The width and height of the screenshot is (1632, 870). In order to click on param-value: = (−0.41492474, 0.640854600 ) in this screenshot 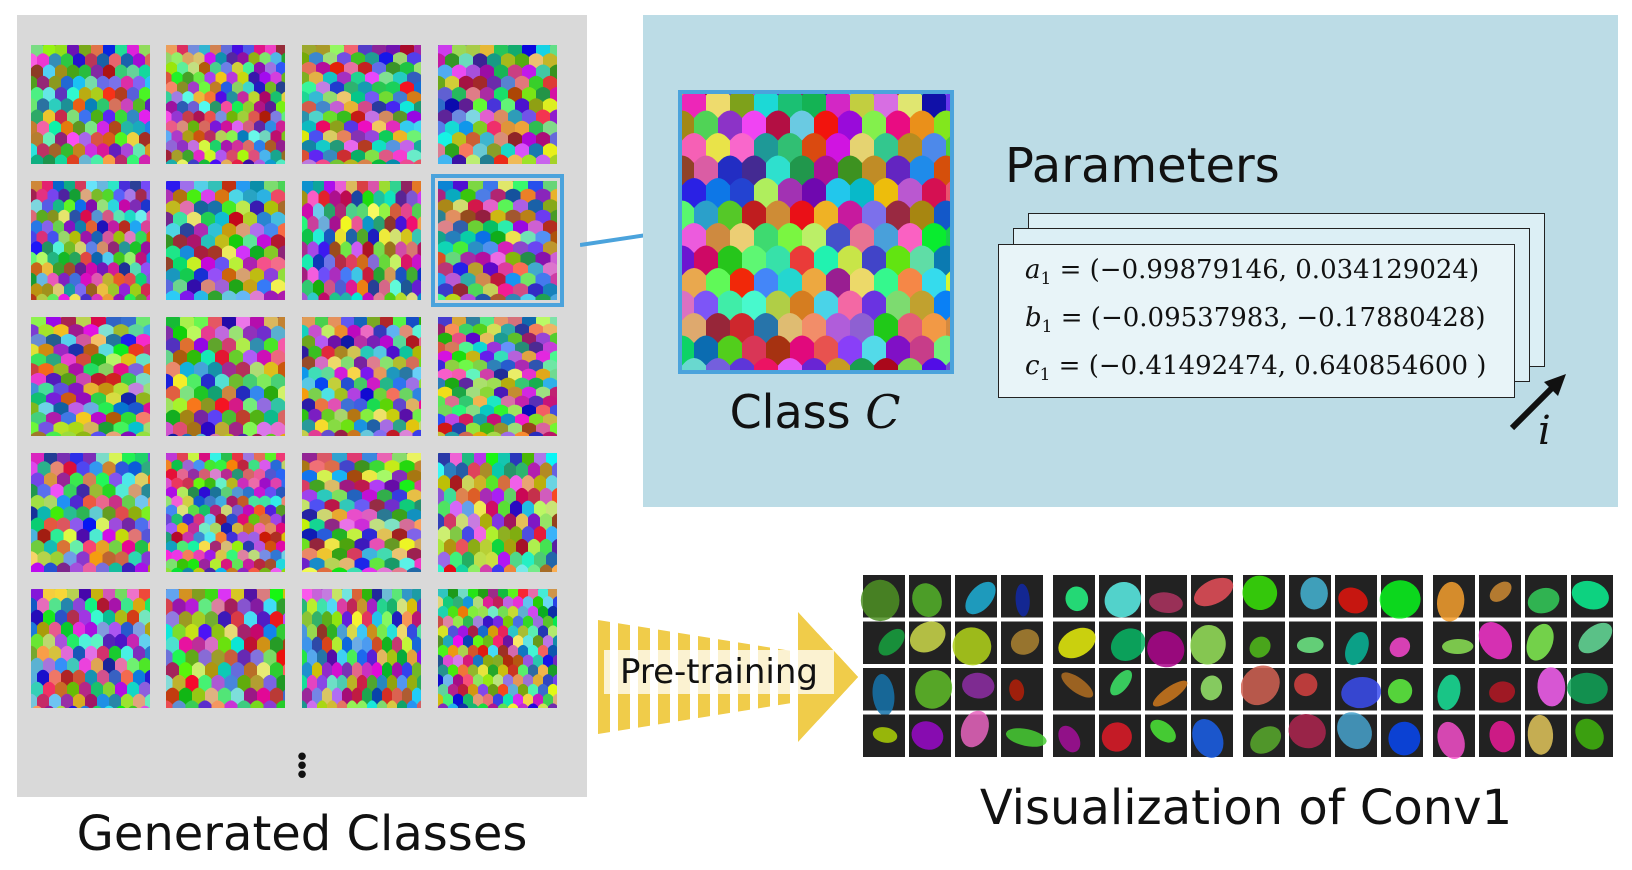, I will do `click(1272, 366)`.